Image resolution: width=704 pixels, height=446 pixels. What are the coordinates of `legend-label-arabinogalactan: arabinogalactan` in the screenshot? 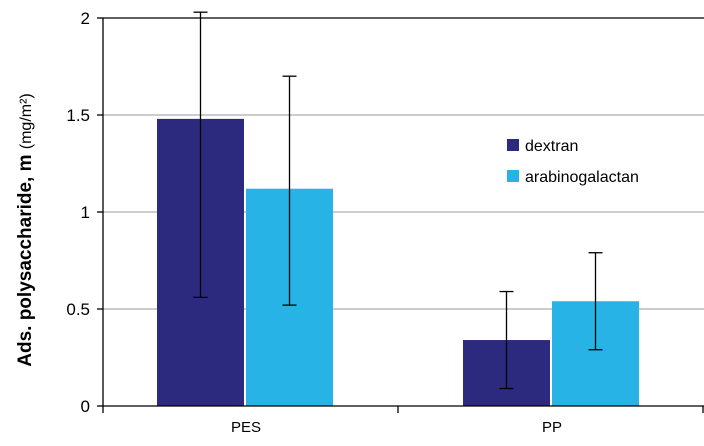 It's located at (582, 177).